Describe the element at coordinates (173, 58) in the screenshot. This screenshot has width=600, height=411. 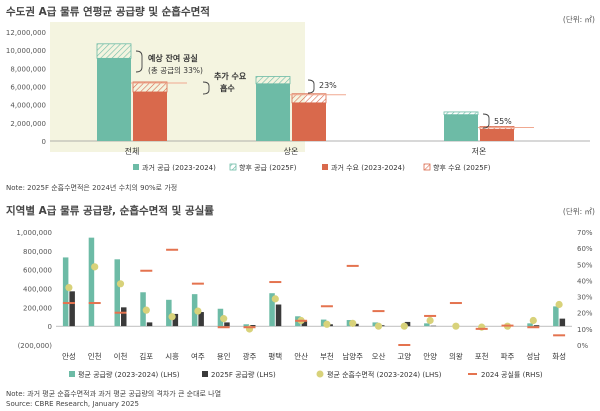
I see `annotation-vacancy: 예상 잔여 공실` at that location.